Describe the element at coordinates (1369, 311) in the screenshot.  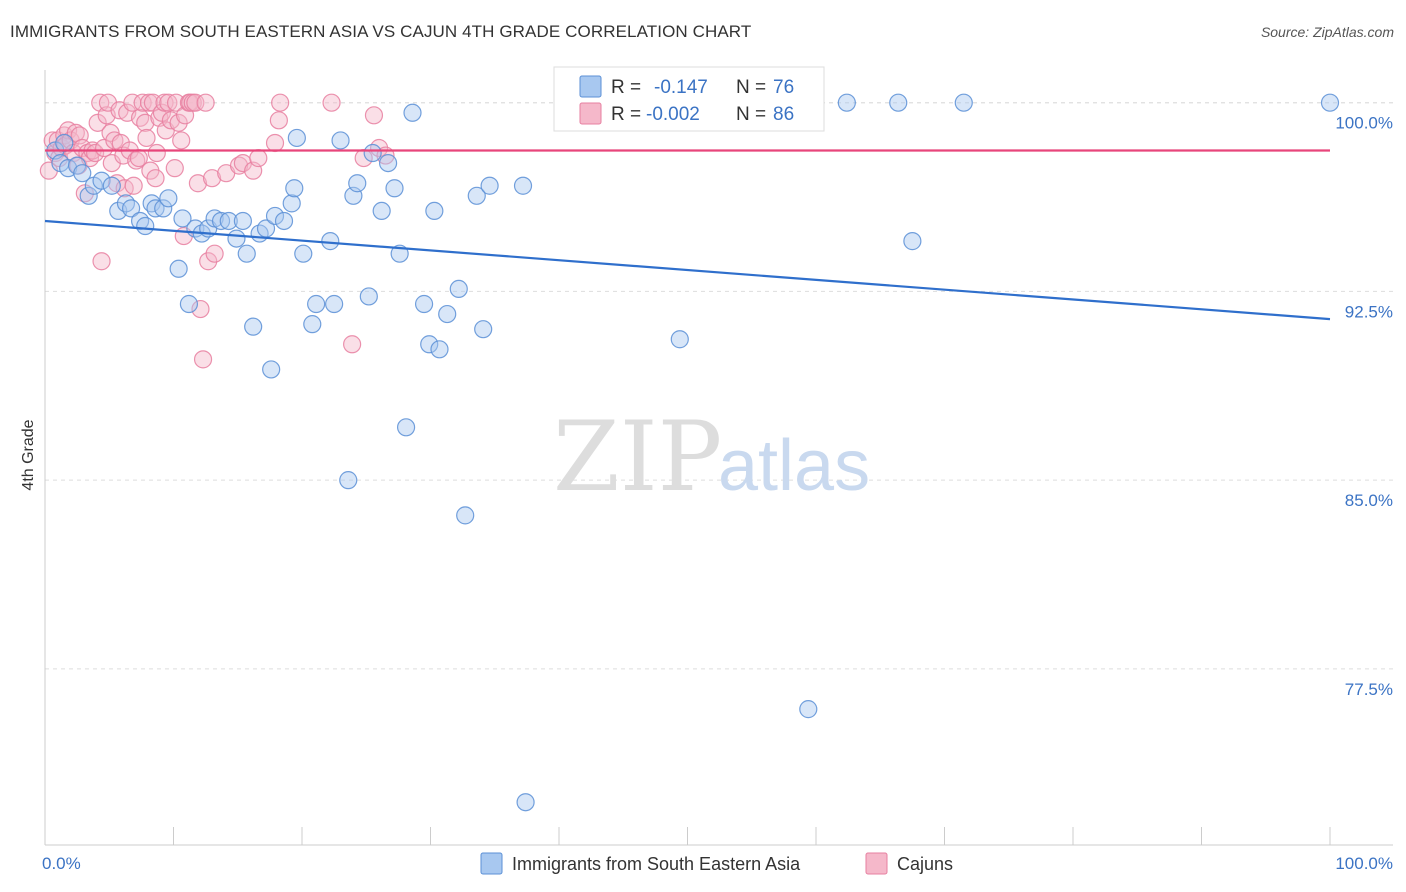
I see `y-tick-label: 92.5%` at that location.